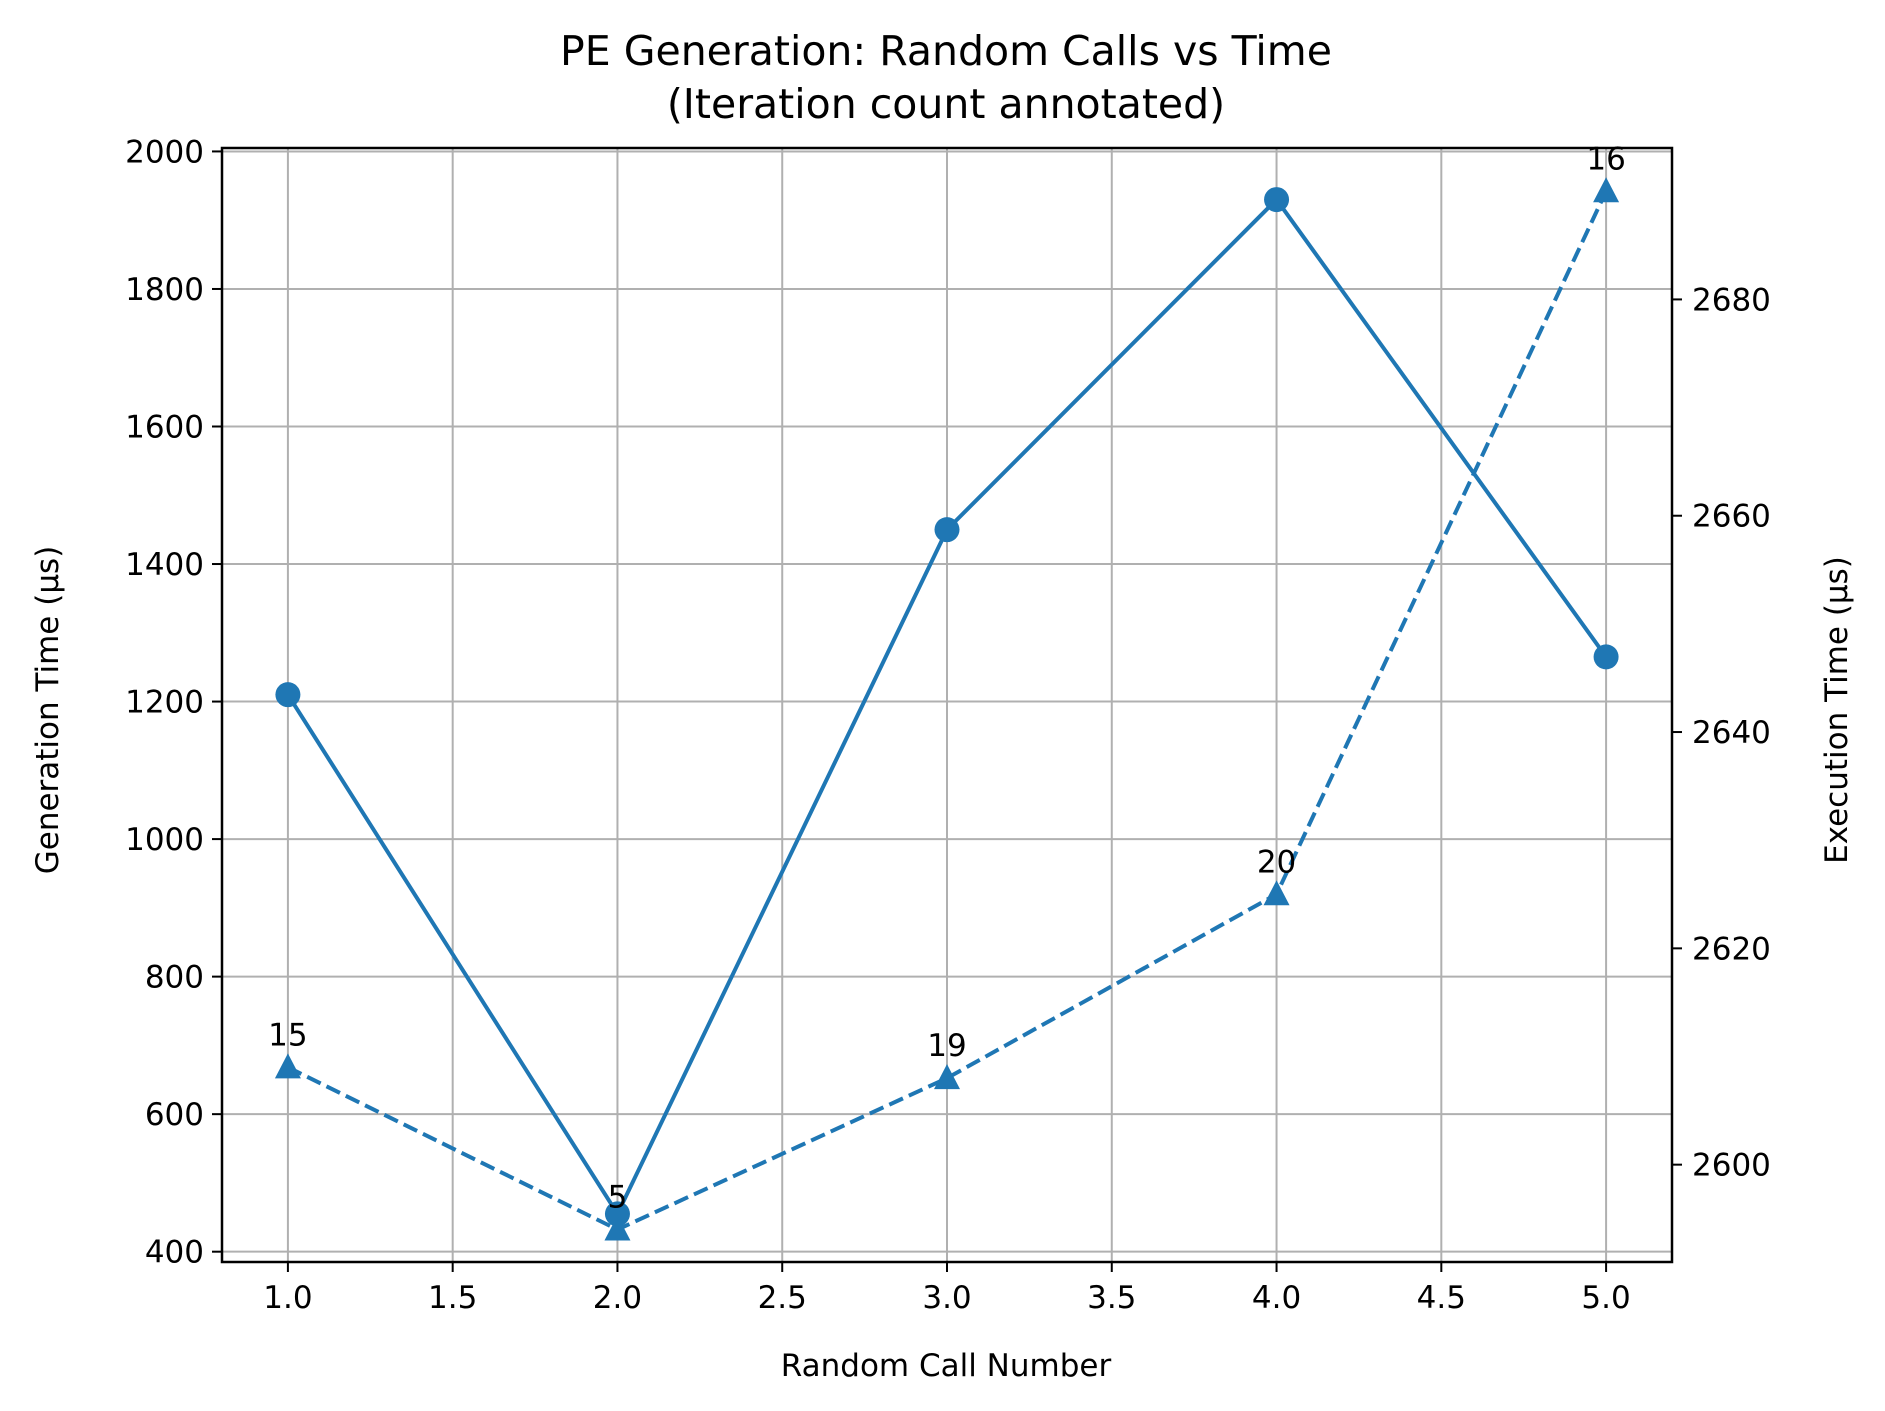 The height and width of the screenshot is (1411, 1885). I want to click on x-tick-label: 4.5, so click(1441, 1298).